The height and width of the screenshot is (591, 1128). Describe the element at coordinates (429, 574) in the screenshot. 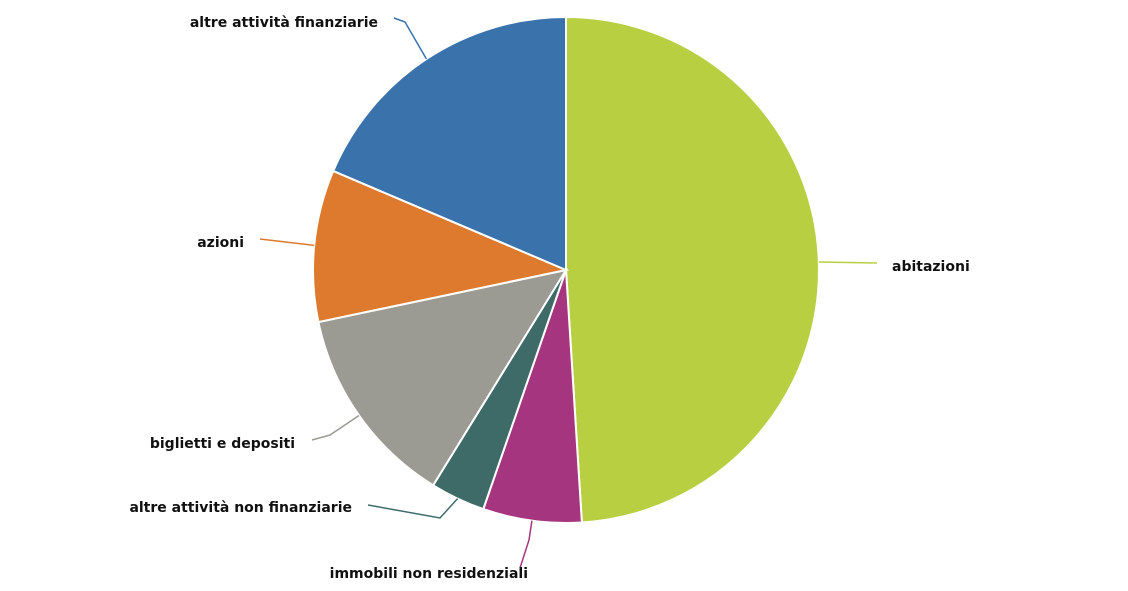

I see `slice-label: immobili non residenziali` at that location.